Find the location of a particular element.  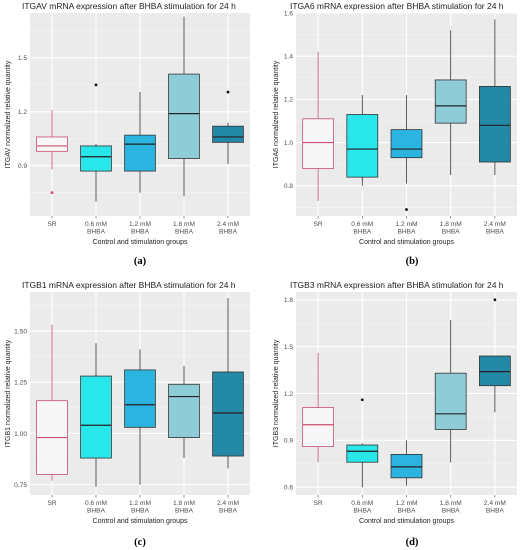

panel-caption: (a) is located at coordinates (140, 261).